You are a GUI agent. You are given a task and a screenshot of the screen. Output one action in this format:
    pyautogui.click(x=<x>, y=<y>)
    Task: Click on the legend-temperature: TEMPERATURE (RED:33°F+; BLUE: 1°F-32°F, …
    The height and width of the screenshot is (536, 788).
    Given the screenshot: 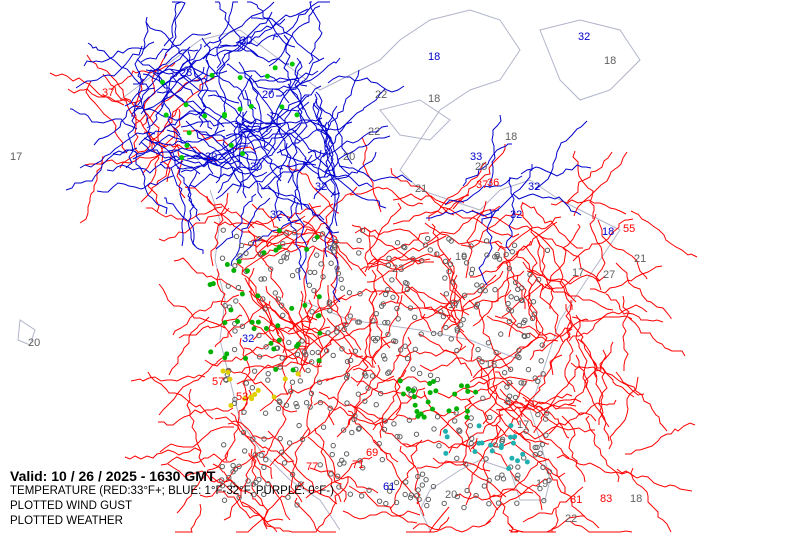 What is the action you would take?
    pyautogui.click(x=172, y=491)
    